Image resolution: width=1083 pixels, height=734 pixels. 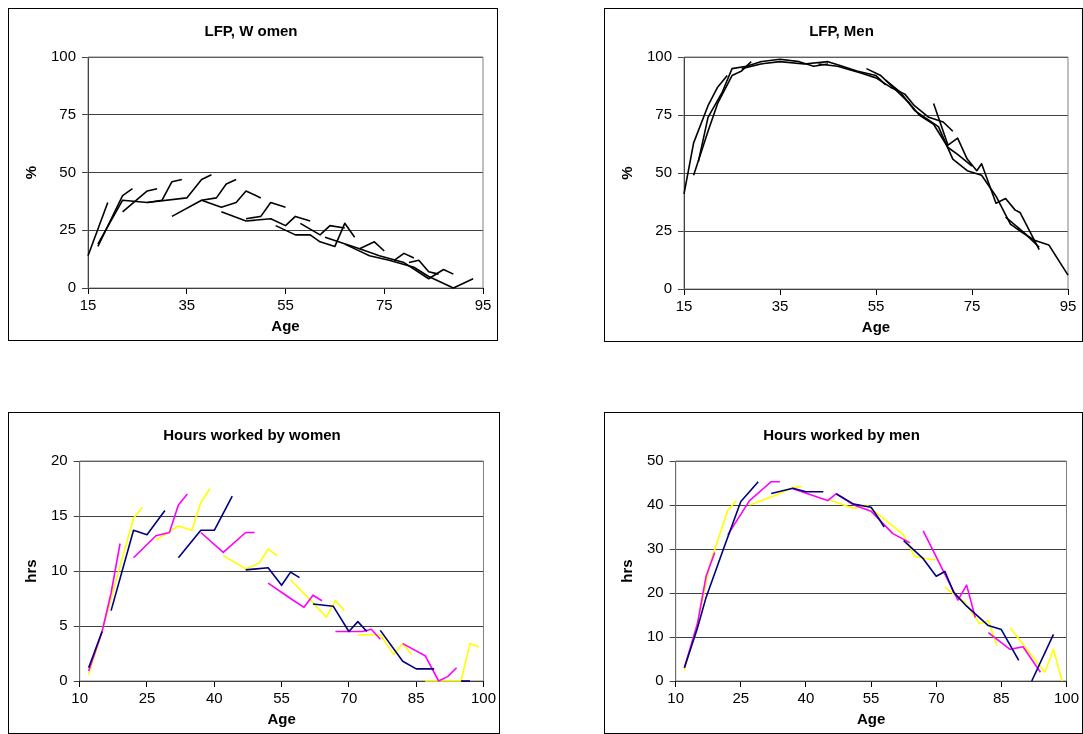 What do you see at coordinates (841, 435) in the screenshot?
I see `chart-title: Hours worked by men` at bounding box center [841, 435].